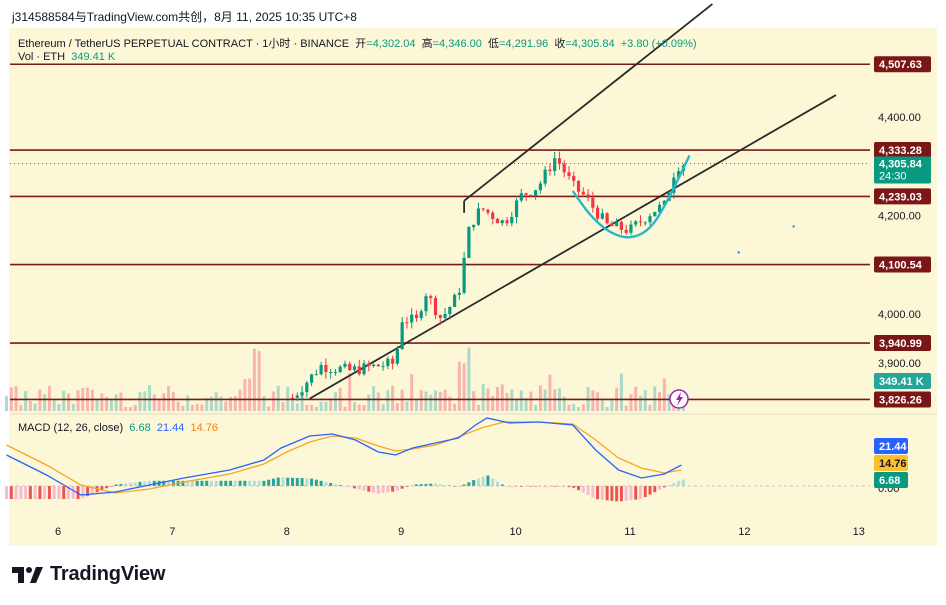  What do you see at coordinates (108, 574) in the screenshot?
I see `brand-name: TradingView` at bounding box center [108, 574].